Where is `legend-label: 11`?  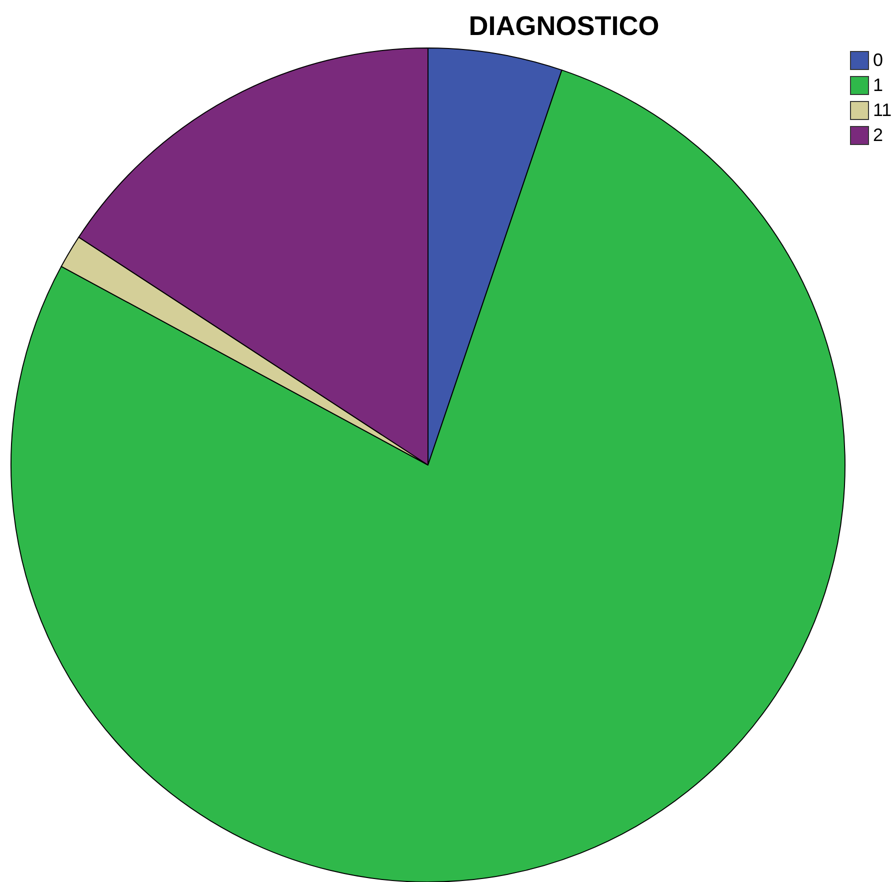
legend-label: 11 is located at coordinates (882, 110).